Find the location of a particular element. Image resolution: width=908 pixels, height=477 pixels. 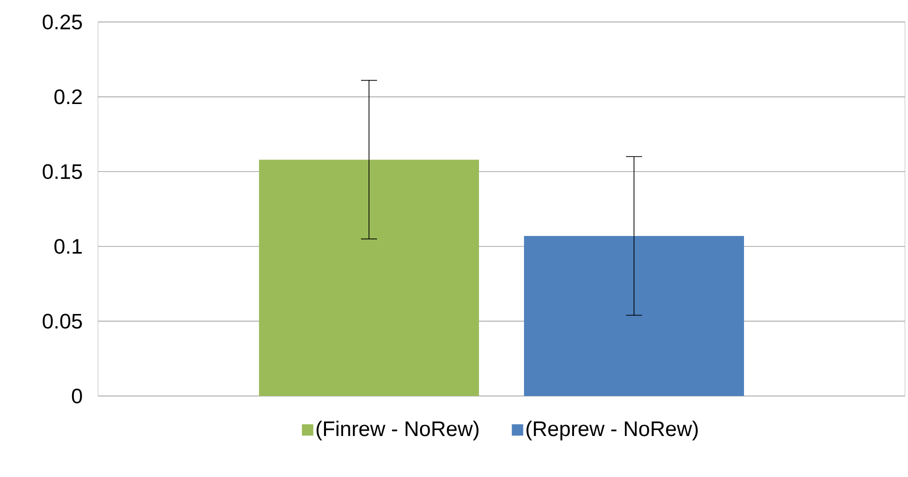

y-tick-label: 0.1 is located at coordinates (68, 246).